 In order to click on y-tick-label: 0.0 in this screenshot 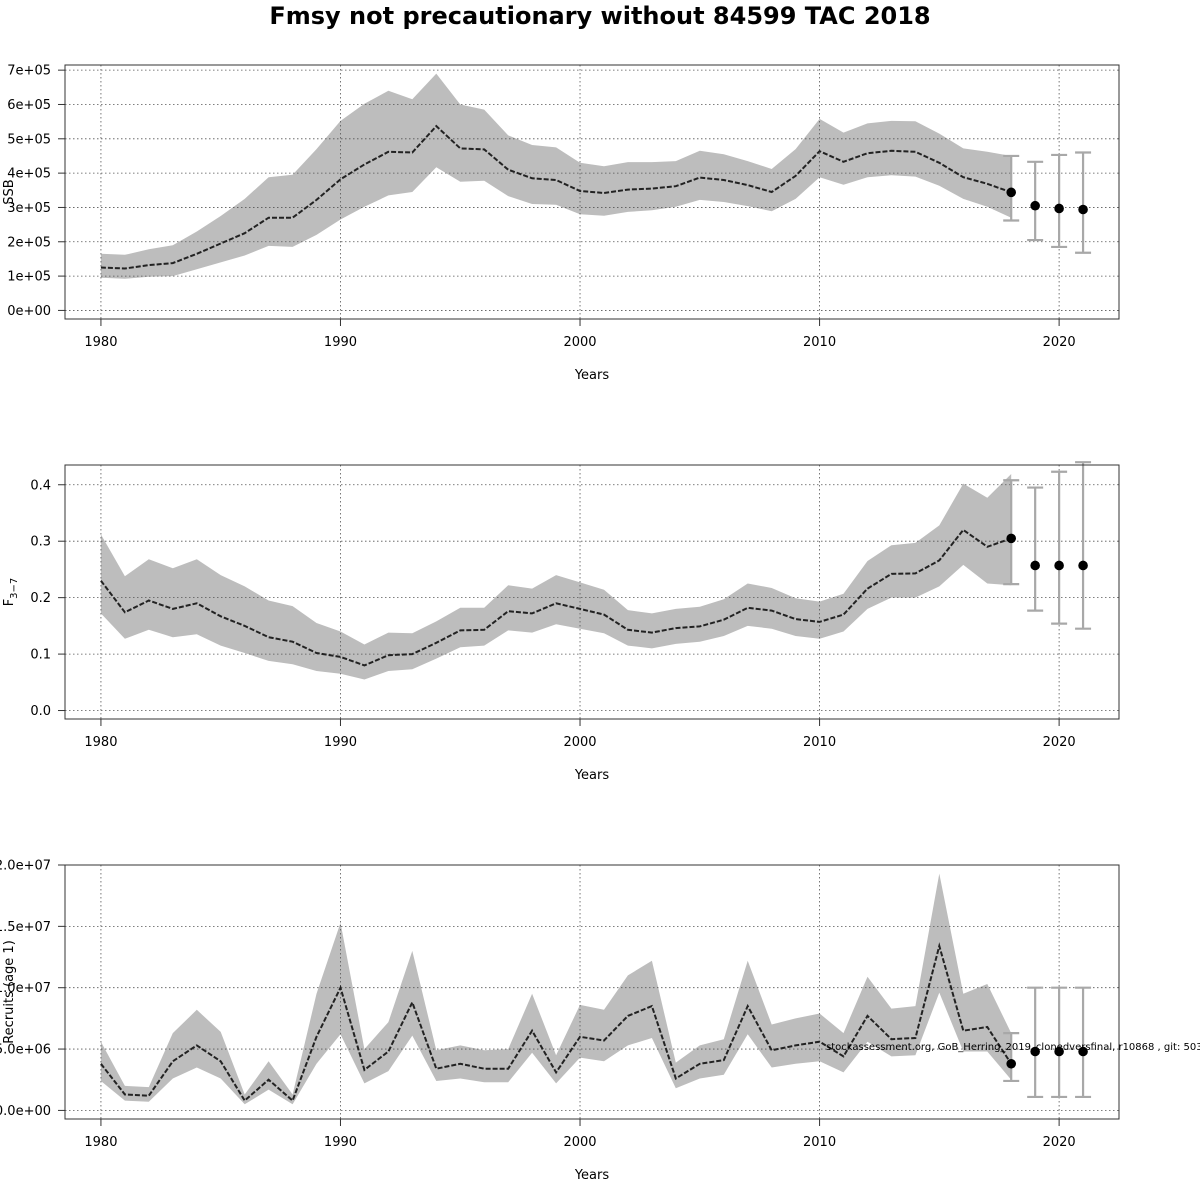, I will do `click(40, 711)`.